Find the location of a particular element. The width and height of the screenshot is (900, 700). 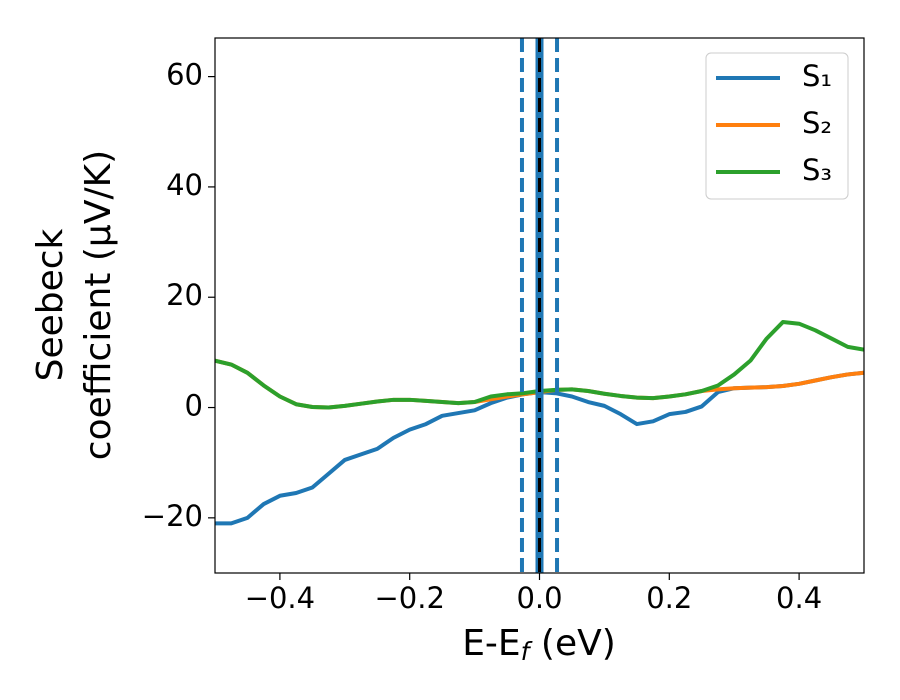

x-tick-label: −0.4 is located at coordinates (280, 598).